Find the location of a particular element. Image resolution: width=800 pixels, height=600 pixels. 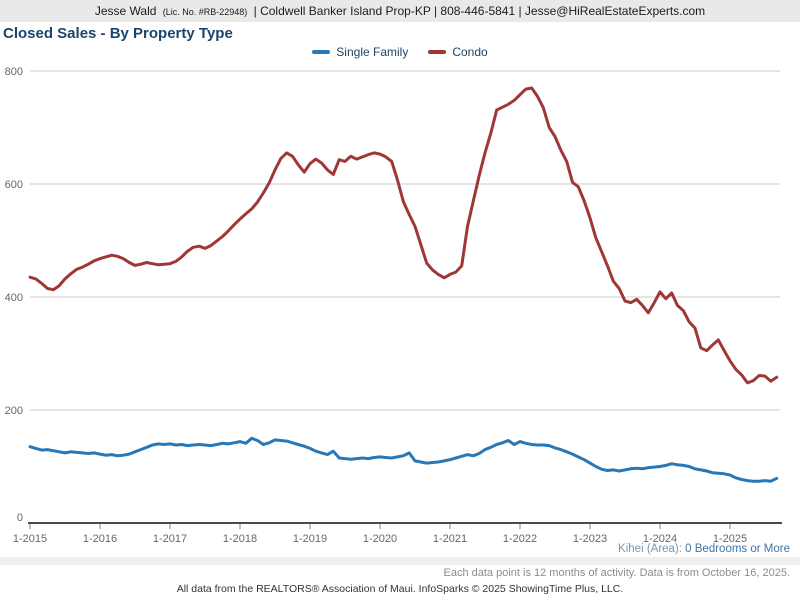

x-axis-tick-label: 1-2022 is located at coordinates (520, 539).